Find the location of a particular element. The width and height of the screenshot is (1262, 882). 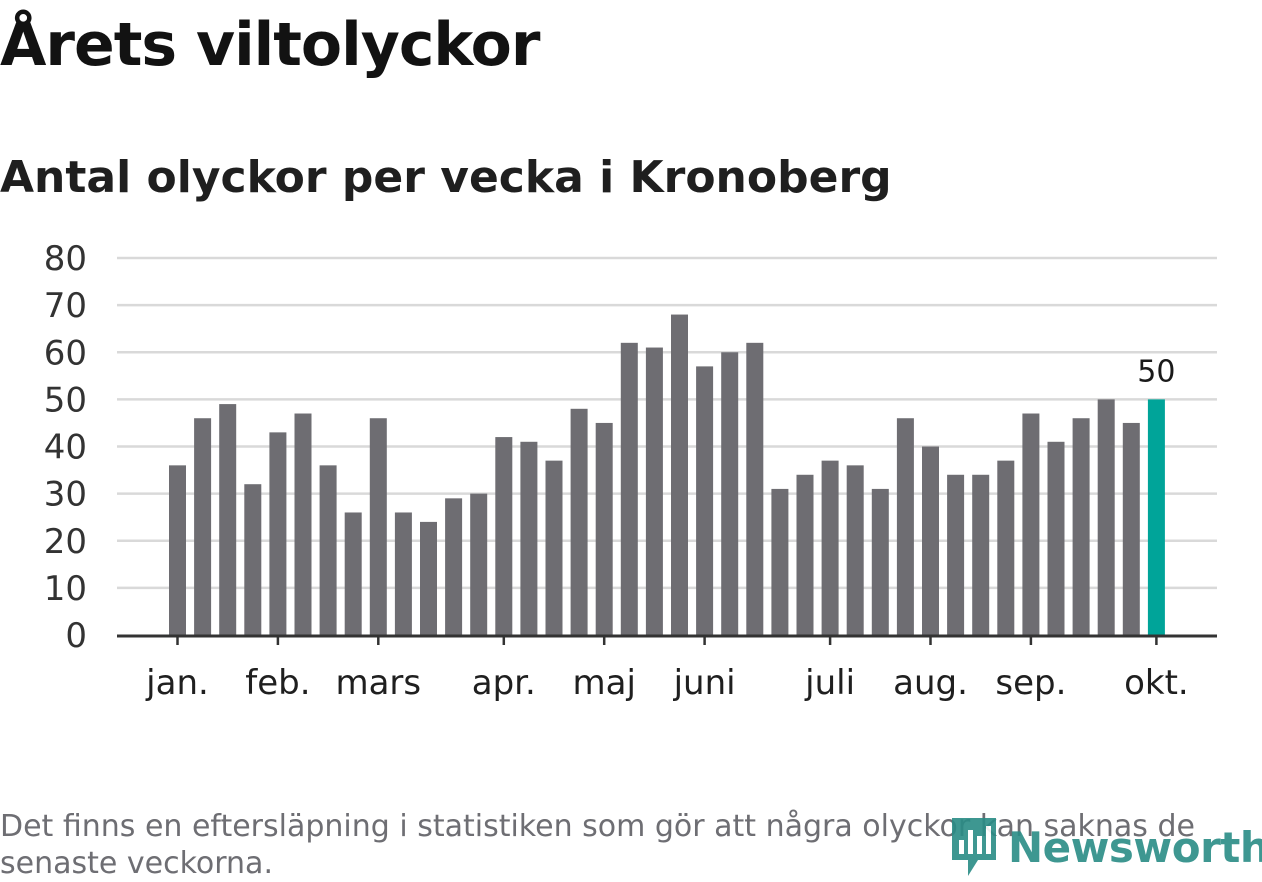

x-tick-label: jan. is located at coordinates (177, 683).